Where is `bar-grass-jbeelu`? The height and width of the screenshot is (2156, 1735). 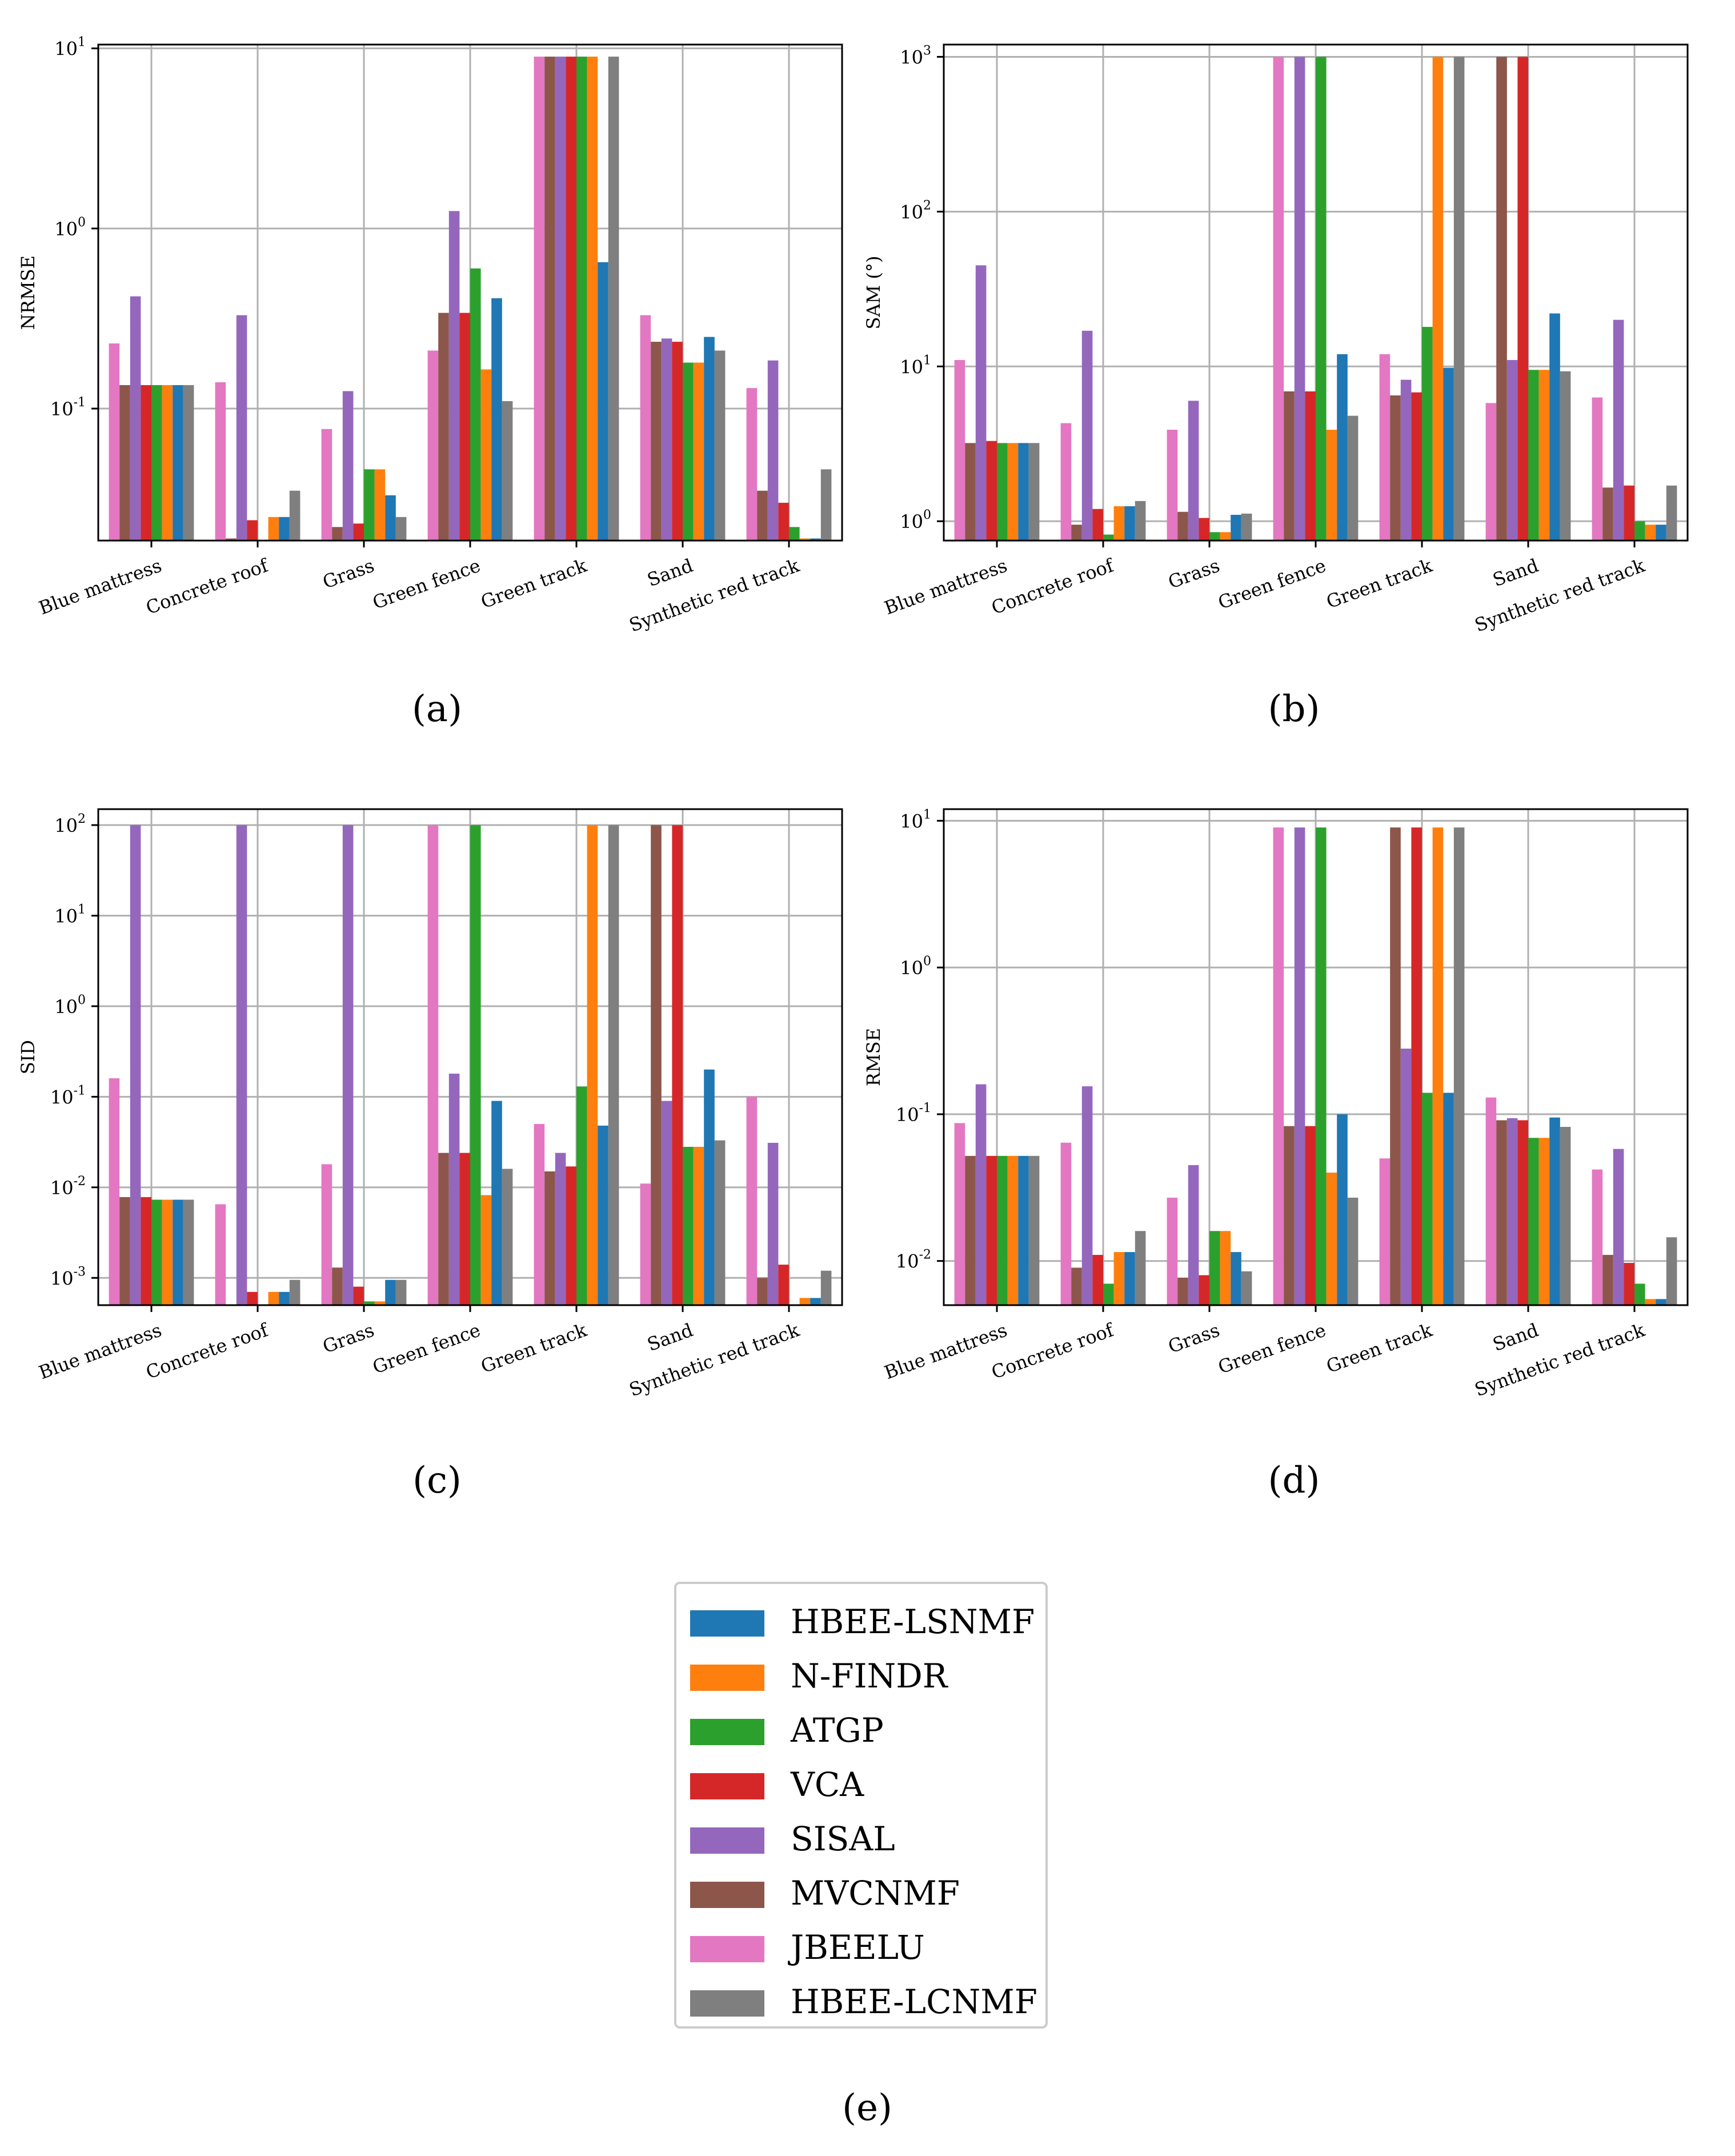
bar-grass-jbeelu is located at coordinates (326, 485).